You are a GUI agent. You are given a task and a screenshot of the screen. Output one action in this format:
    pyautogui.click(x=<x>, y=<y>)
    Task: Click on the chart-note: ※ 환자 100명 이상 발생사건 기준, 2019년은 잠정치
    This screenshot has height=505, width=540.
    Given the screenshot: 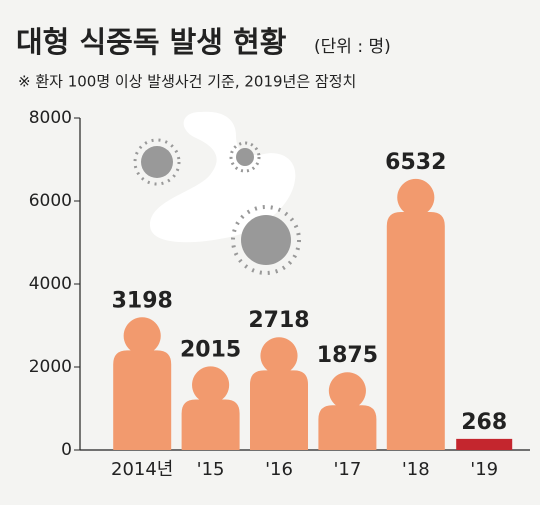 What is the action you would take?
    pyautogui.click(x=187, y=82)
    